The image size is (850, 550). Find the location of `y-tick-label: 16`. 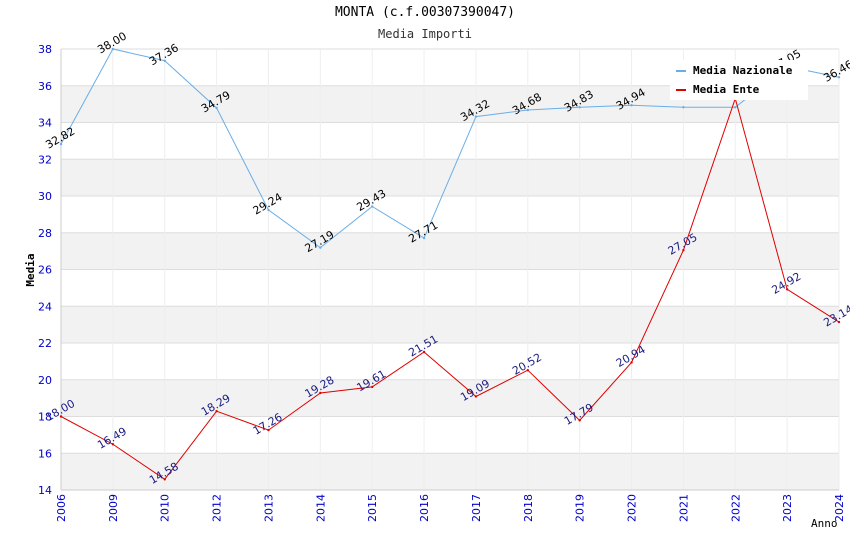

y-tick-label: 16 is located at coordinates (45, 453).